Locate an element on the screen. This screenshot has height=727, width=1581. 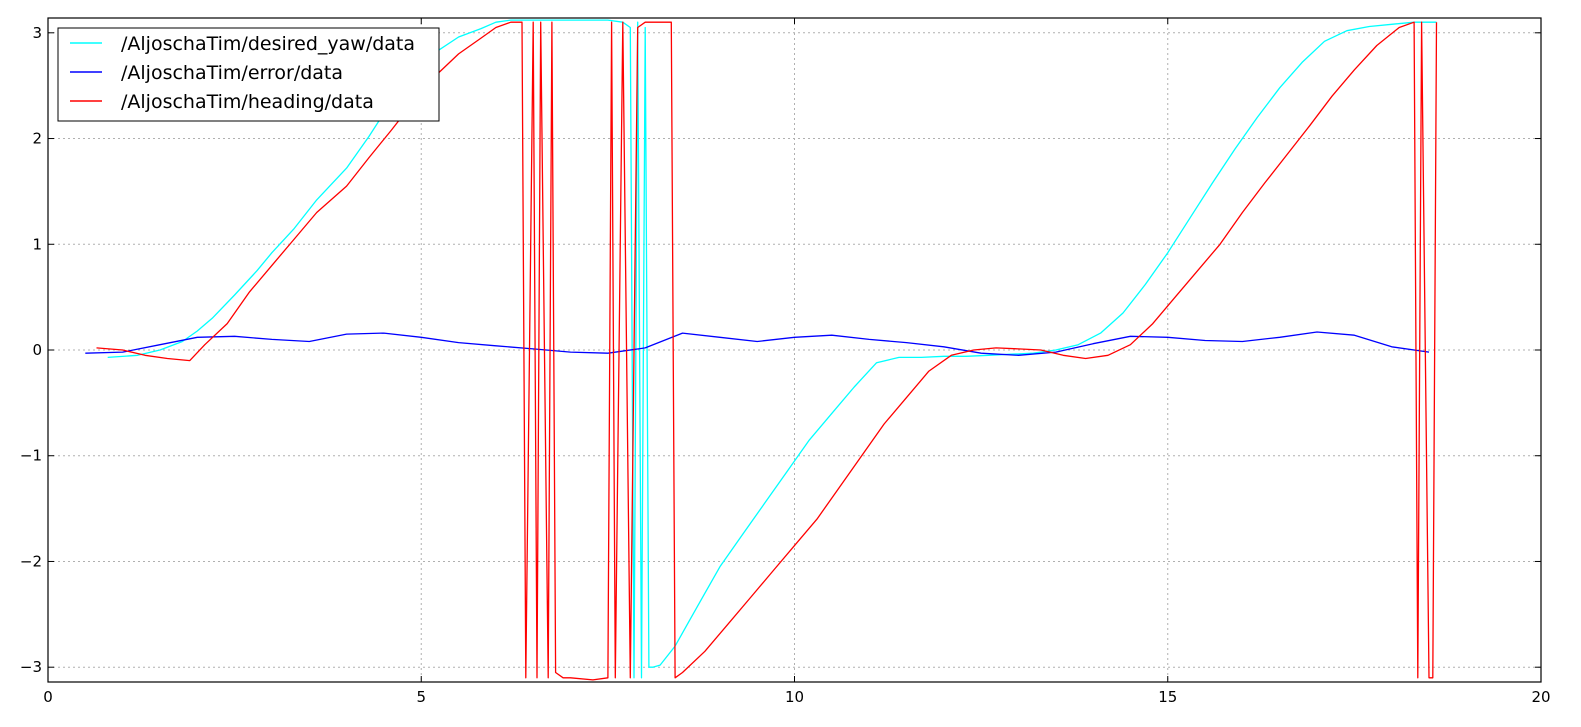
x-tick-label: 5 is located at coordinates (421, 697).